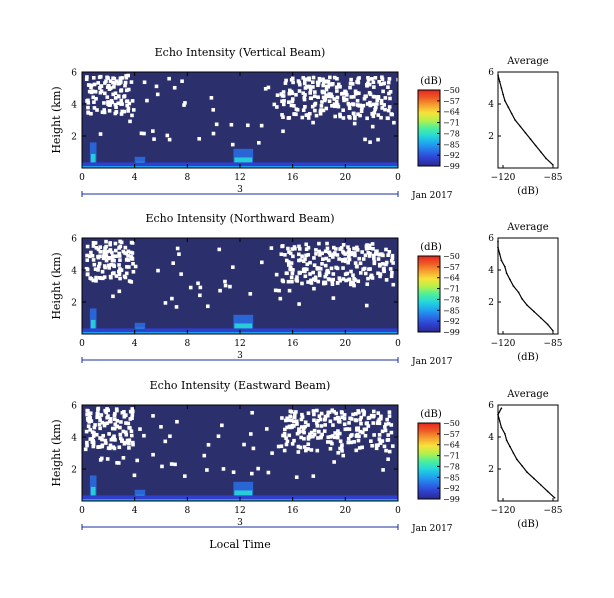 The width and height of the screenshot is (614, 598). What do you see at coordinates (451, 321) in the screenshot?
I see `colorbar-tick-label: −92` at bounding box center [451, 321].